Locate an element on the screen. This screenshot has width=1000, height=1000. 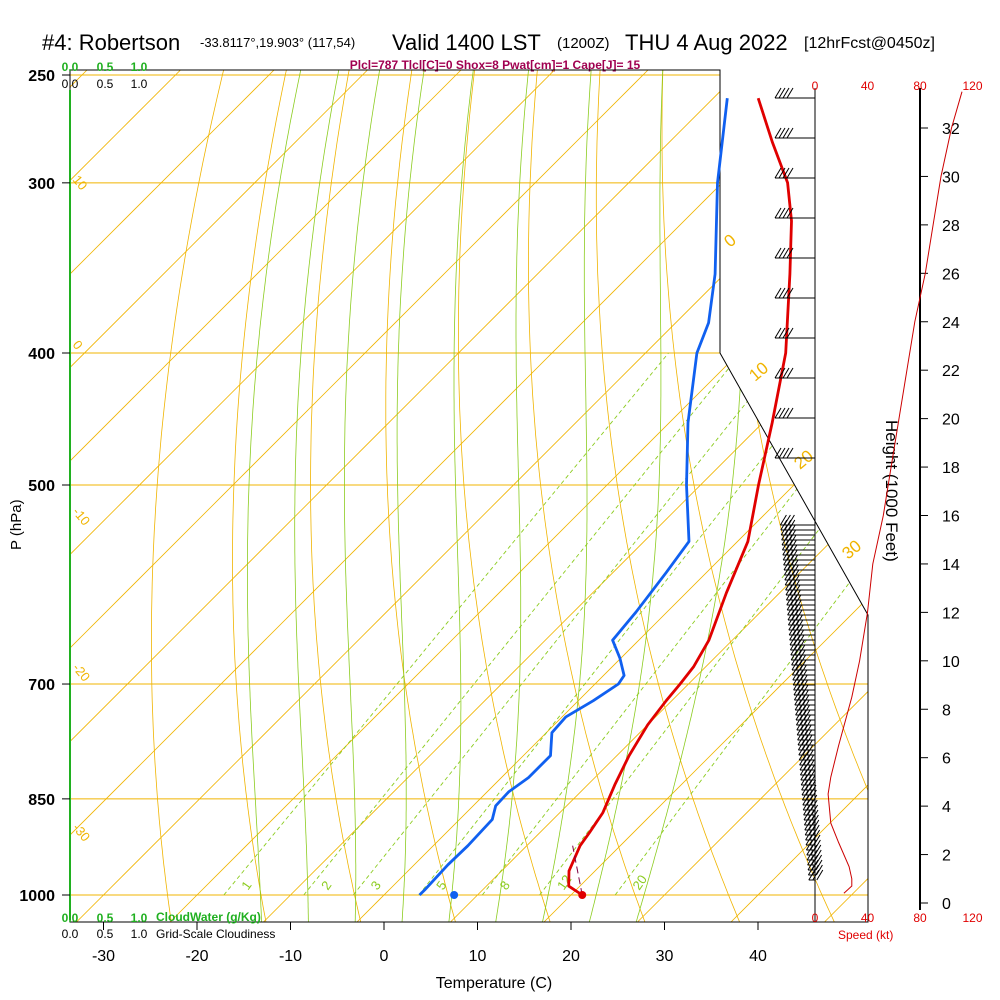
speed-tick-label-top: 40 is located at coordinates (868, 86).